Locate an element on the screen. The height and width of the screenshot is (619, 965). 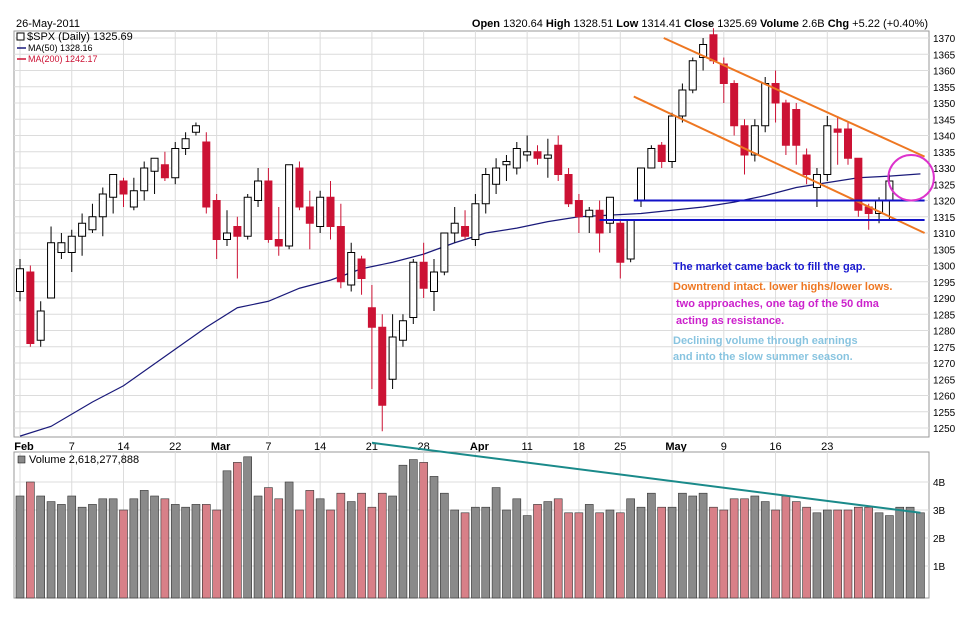
chart-date: 26-May-2011 is located at coordinates (48, 24).